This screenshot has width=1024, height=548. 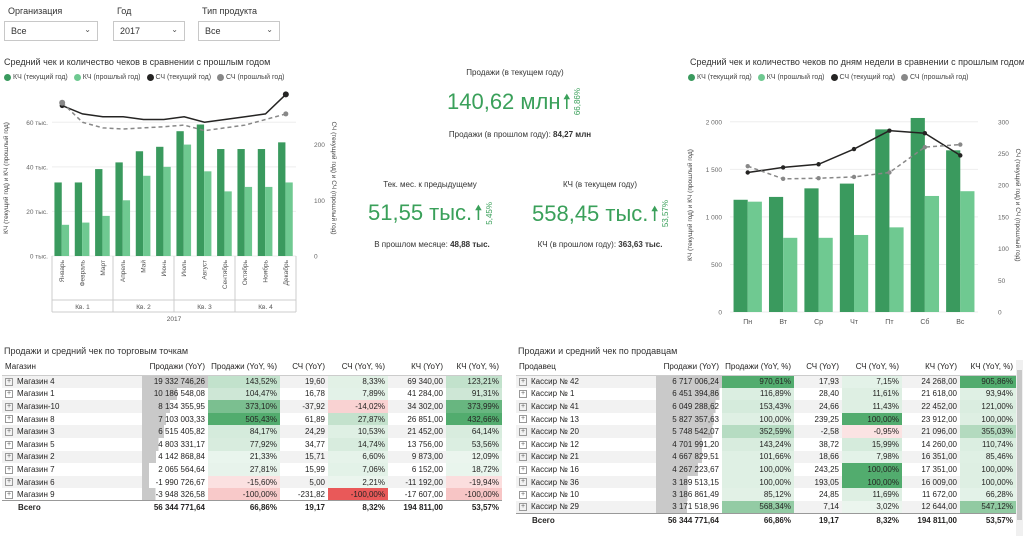 What do you see at coordinates (358, 406) in the screenshot?
I see `table-cell: -14,02%` at bounding box center [358, 406].